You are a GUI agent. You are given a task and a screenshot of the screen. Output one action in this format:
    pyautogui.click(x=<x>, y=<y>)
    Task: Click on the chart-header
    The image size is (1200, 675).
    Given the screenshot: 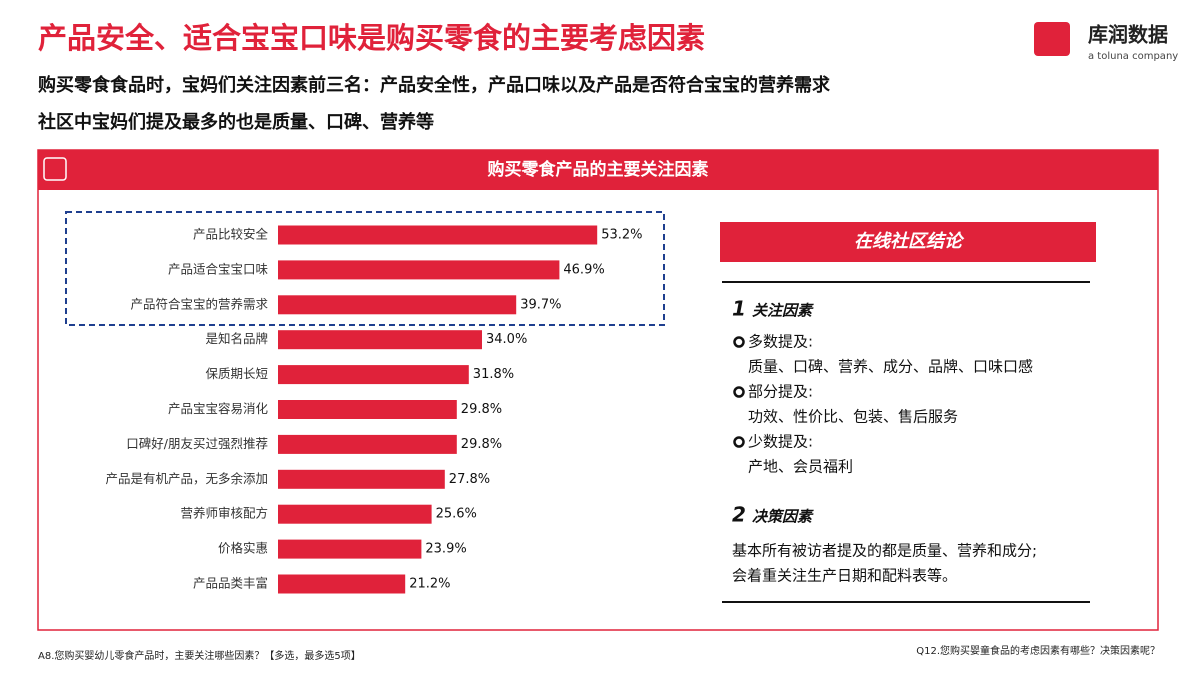 What is the action you would take?
    pyautogui.click(x=598, y=170)
    